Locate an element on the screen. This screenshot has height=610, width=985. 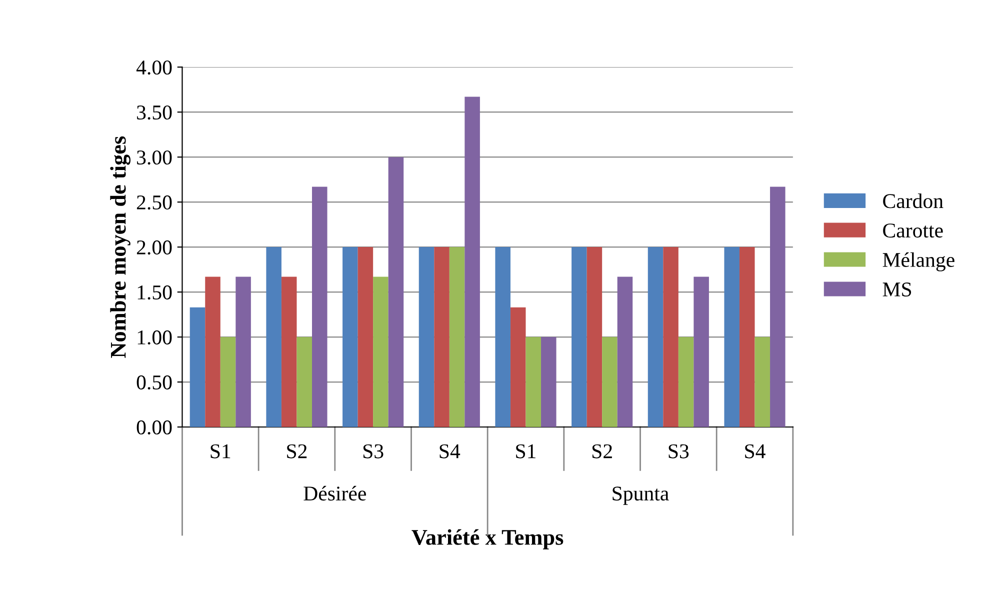
y-tick-label: 3.50 is located at coordinates (154, 112).